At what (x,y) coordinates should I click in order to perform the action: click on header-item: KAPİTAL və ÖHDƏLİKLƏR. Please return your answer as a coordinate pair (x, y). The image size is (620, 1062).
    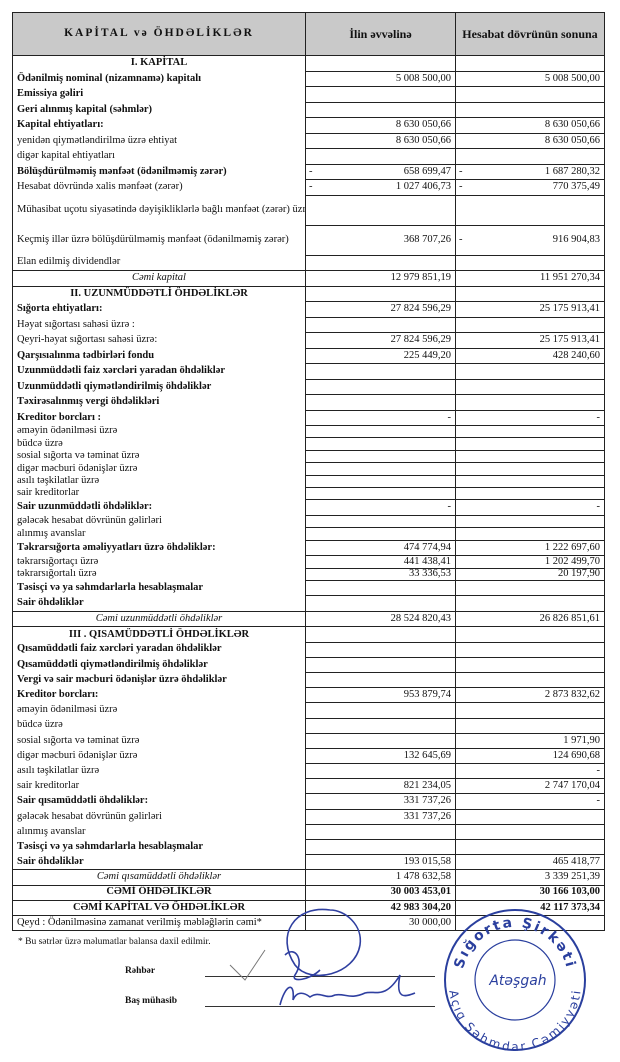
    Looking at the image, I should click on (159, 34).